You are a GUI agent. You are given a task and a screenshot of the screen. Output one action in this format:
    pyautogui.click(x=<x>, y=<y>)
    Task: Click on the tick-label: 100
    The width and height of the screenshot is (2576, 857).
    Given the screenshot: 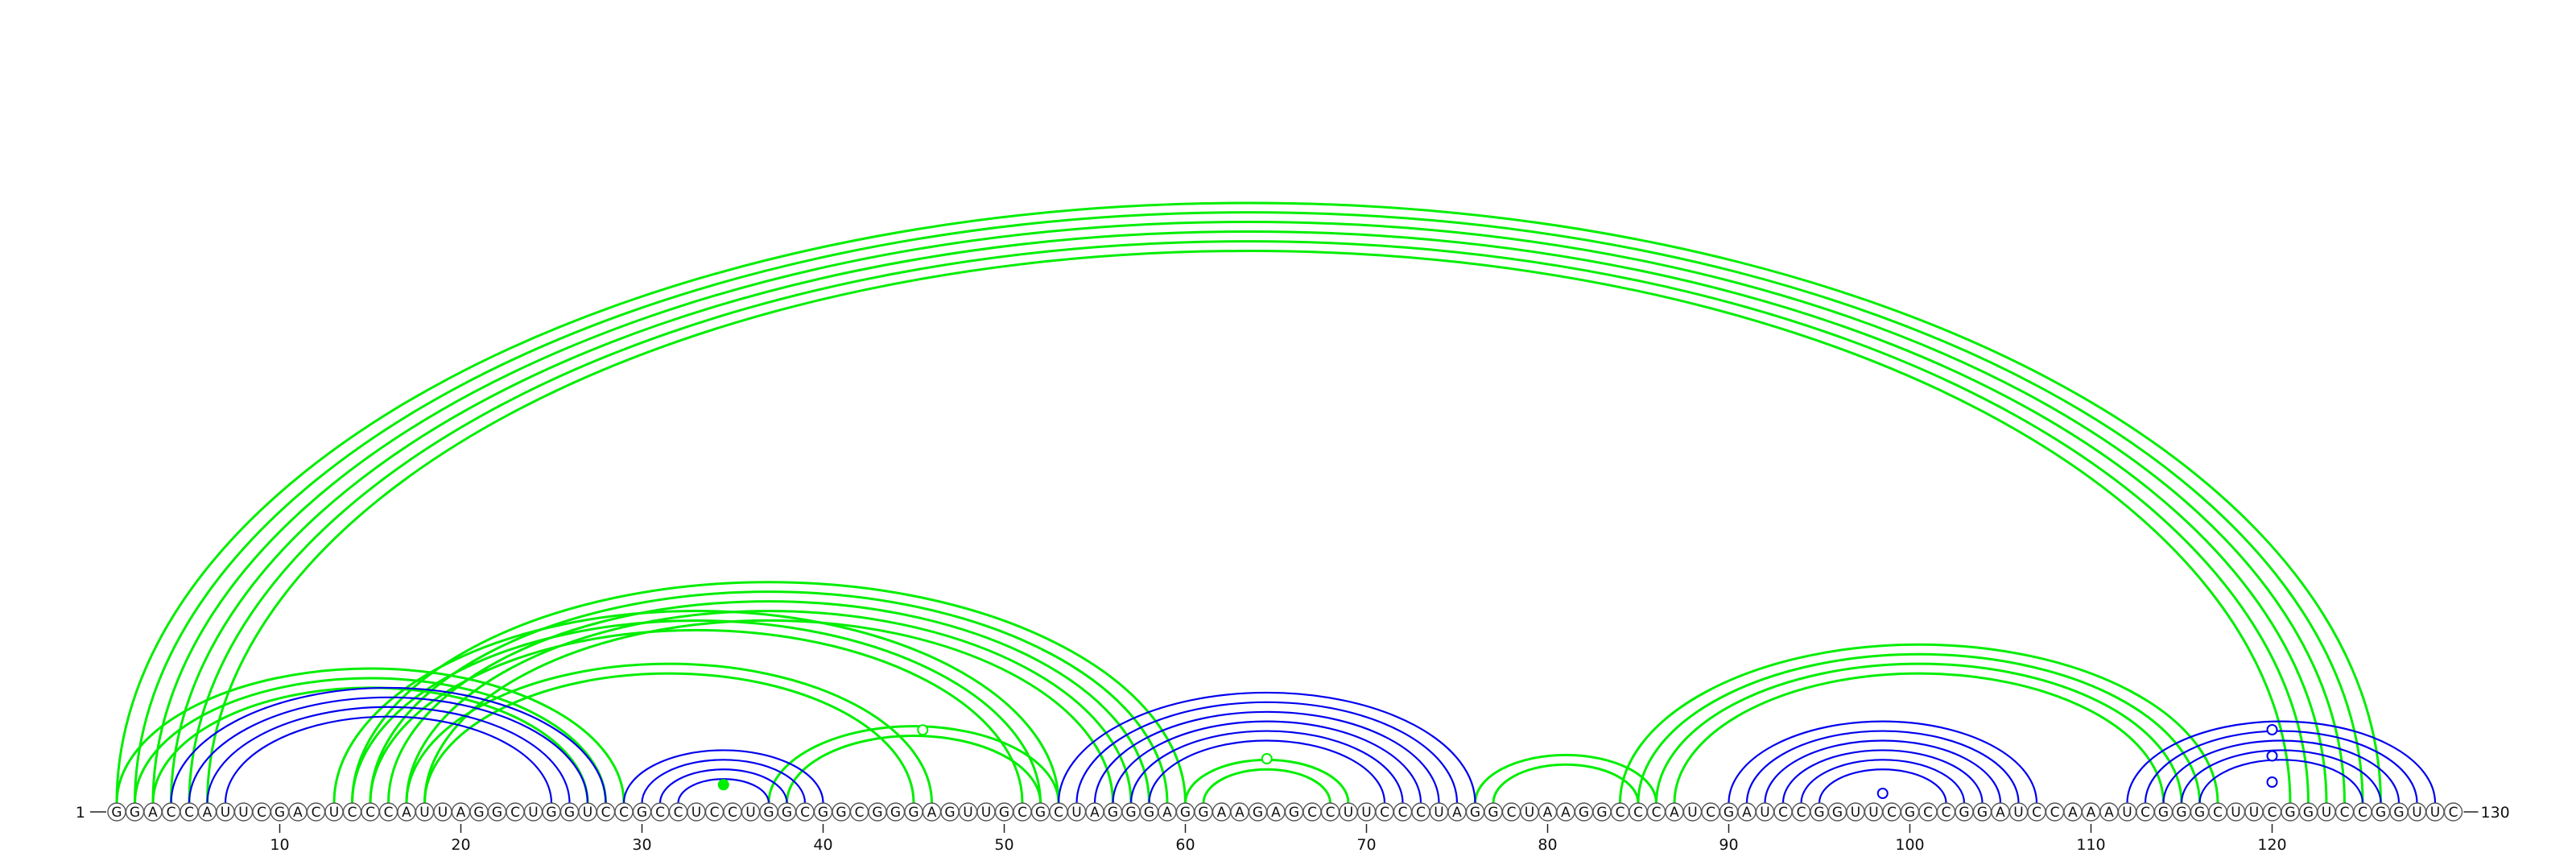 What is the action you would take?
    pyautogui.click(x=1909, y=845)
    